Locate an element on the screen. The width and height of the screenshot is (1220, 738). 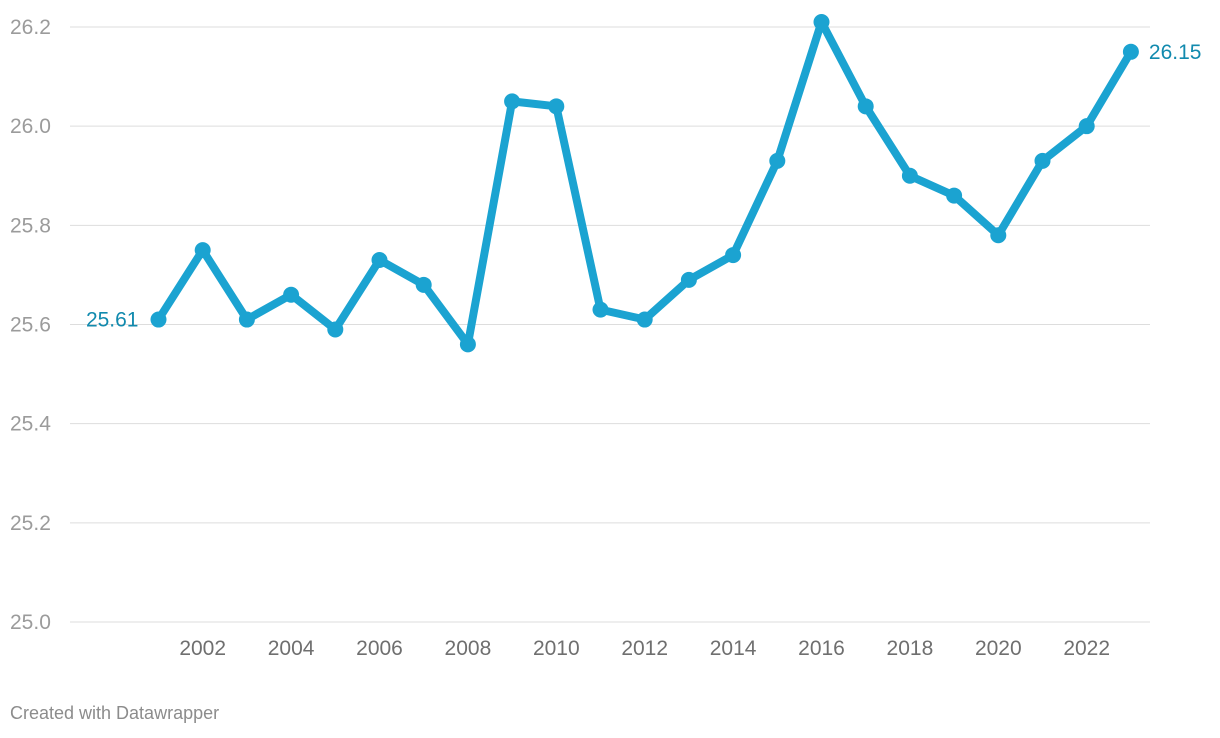
y-tick-label: 25.8 is located at coordinates (30, 225).